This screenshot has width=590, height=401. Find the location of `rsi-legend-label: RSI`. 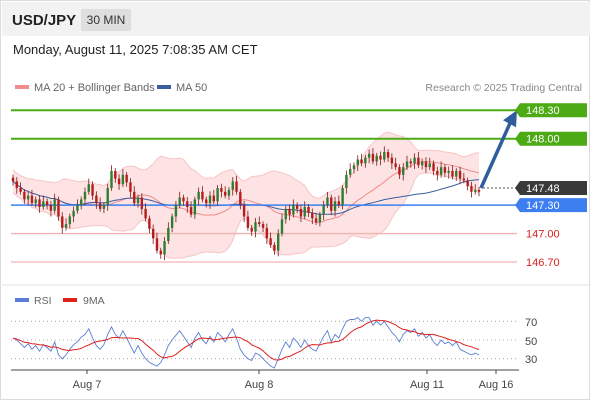

rsi-legend-label: RSI is located at coordinates (43, 301).